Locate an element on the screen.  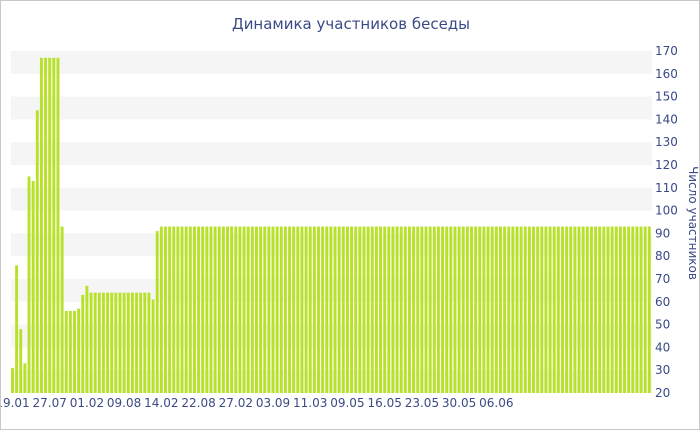
y-tick-label: 100 is located at coordinates (666, 211).